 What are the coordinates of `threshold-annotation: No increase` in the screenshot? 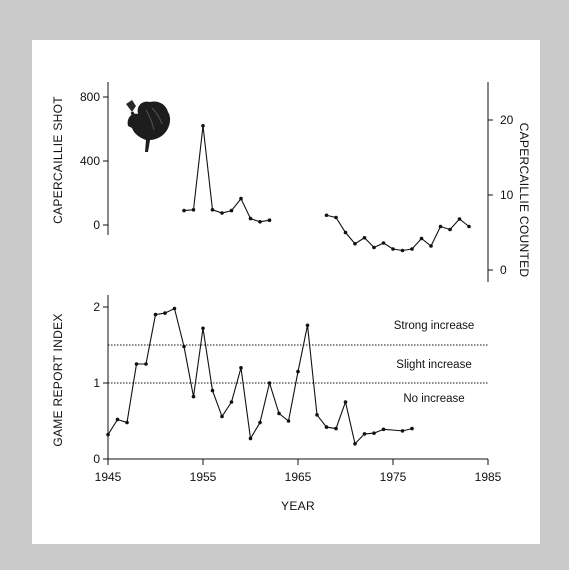 It's located at (433, 399).